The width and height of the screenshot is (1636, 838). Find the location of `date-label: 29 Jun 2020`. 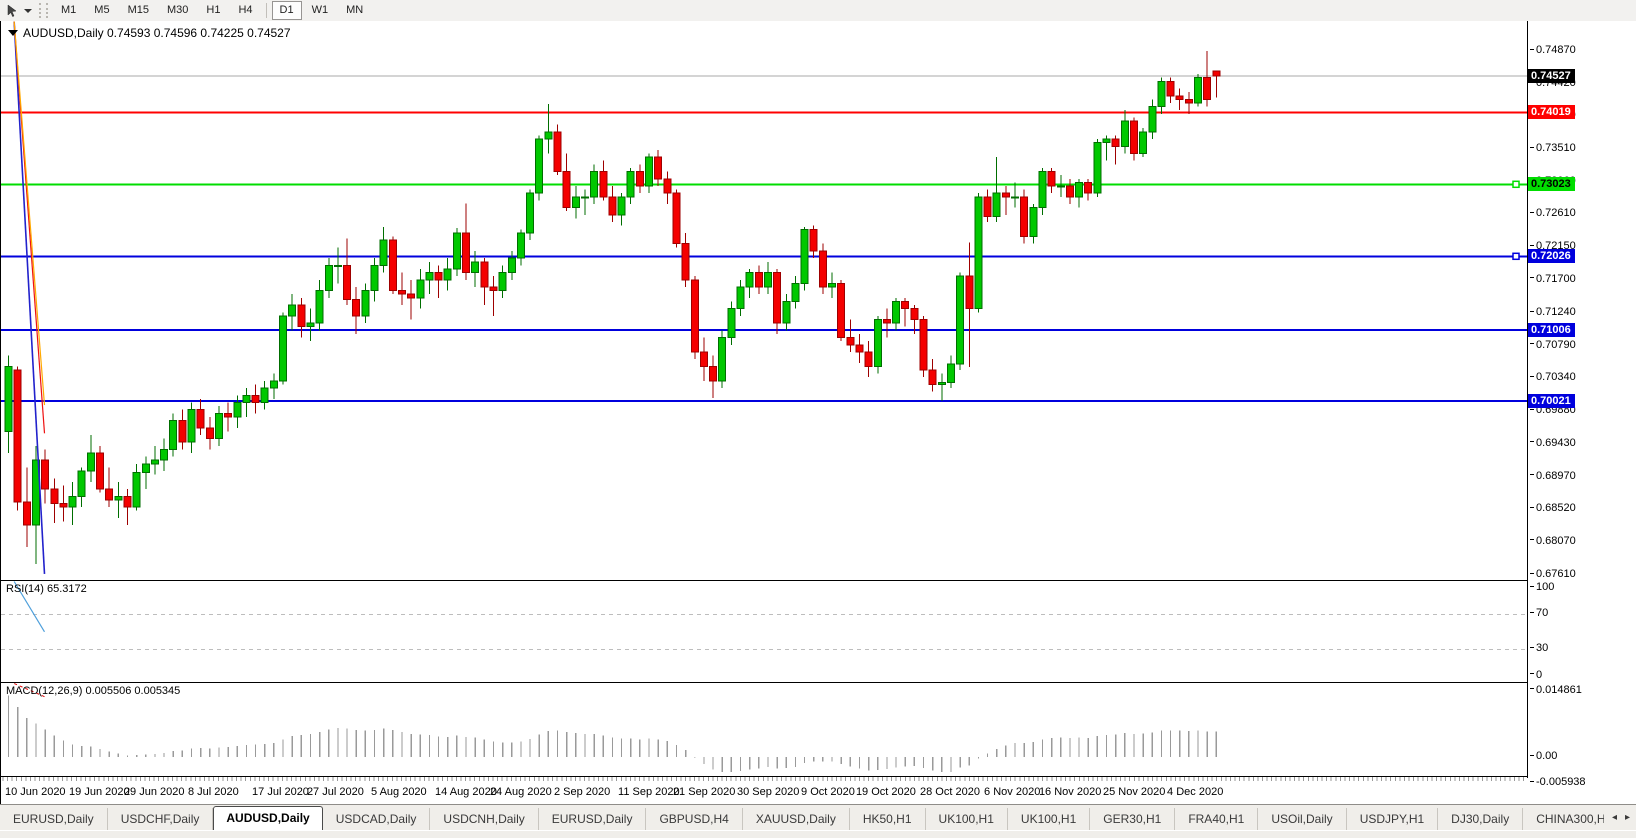

date-label: 29 Jun 2020 is located at coordinates (154, 792).